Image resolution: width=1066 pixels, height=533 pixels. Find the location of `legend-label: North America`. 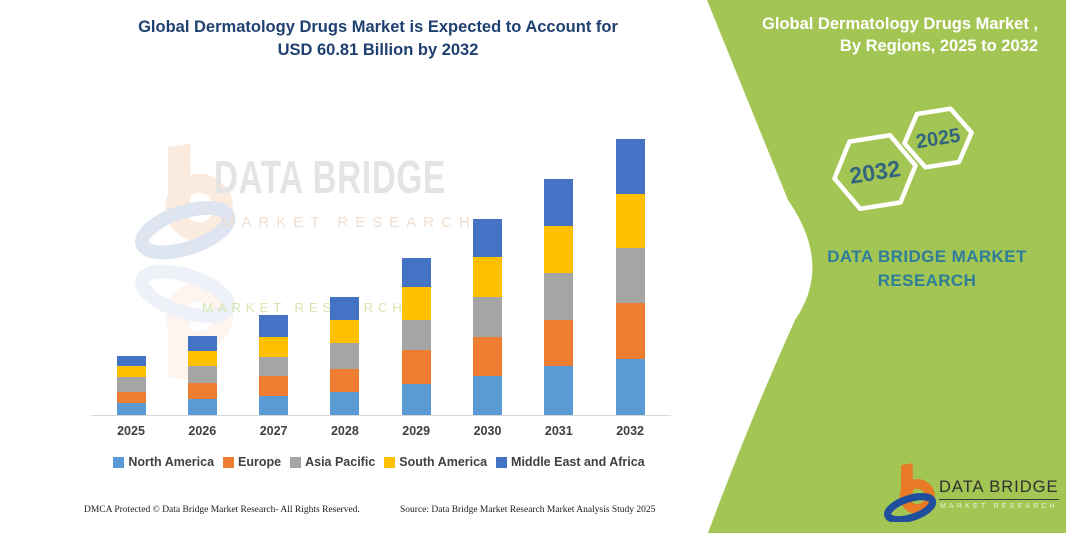

legend-label: North America is located at coordinates (171, 462).